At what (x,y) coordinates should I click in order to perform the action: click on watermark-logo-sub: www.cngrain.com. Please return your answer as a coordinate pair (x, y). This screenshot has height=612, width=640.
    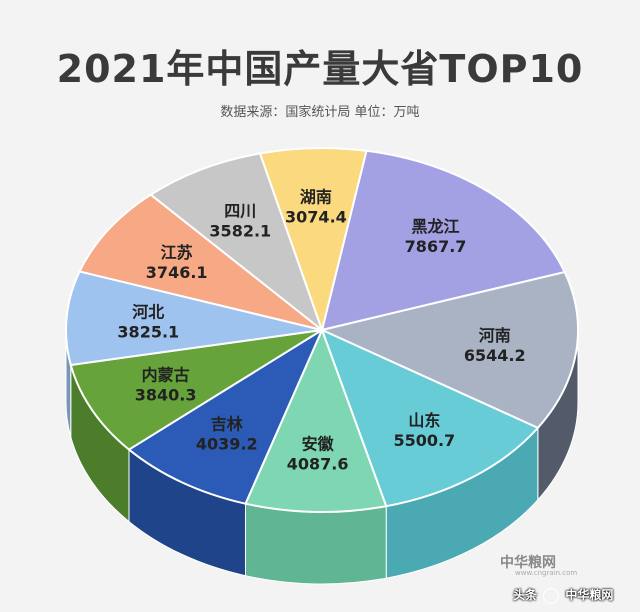
    Looking at the image, I should click on (546, 573).